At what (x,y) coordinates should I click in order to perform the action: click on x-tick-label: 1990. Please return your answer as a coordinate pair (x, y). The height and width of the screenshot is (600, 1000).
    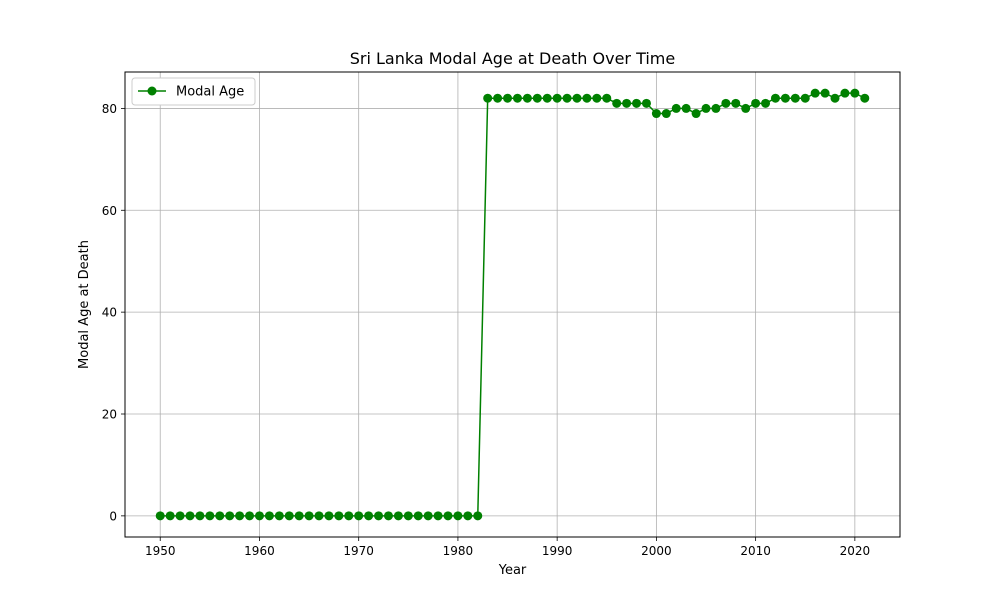
    Looking at the image, I should click on (557, 551).